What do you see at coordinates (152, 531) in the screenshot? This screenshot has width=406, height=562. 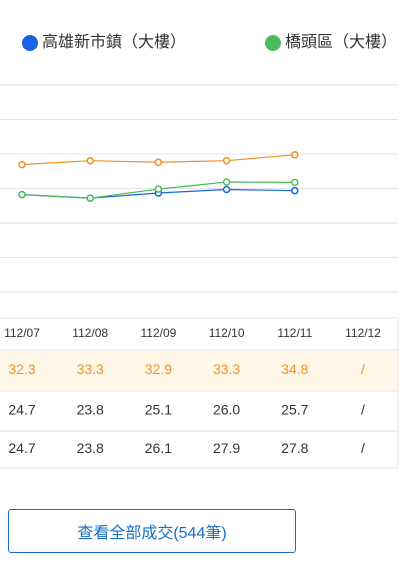 I see `view-all-button: 查看全部成交(544筆)` at bounding box center [152, 531].